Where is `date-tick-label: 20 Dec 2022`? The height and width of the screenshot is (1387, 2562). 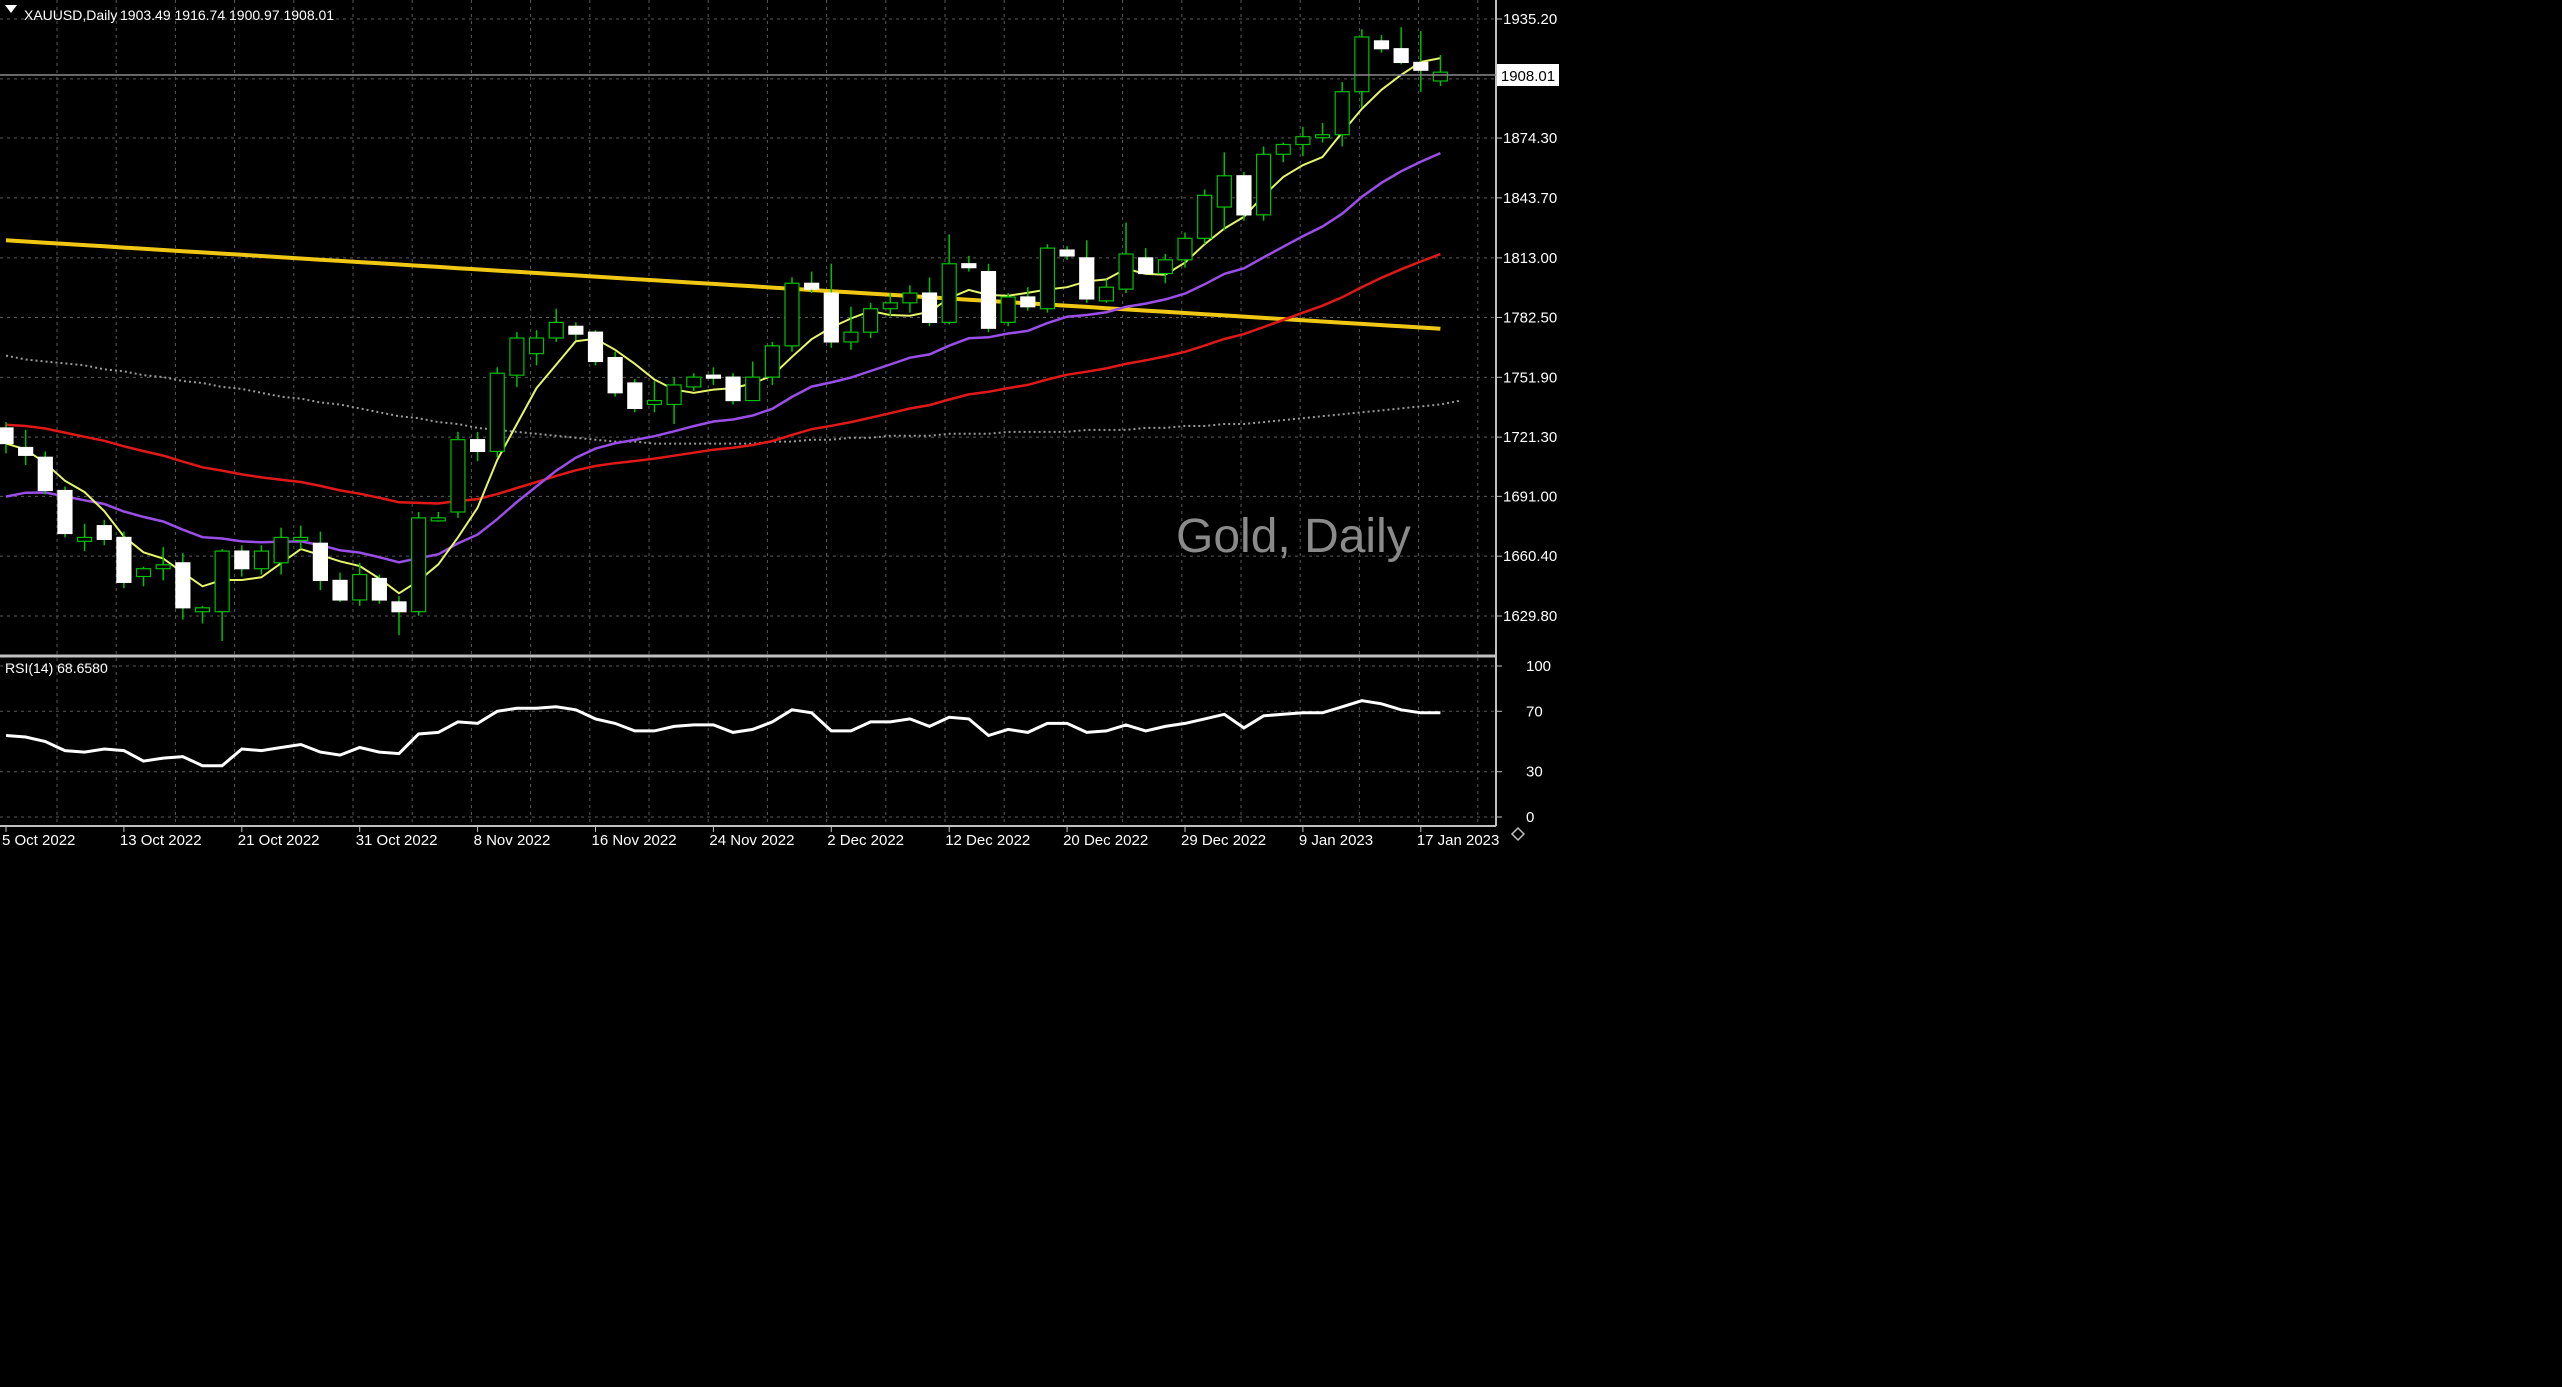 date-tick-label: 20 Dec 2022 is located at coordinates (1105, 840).